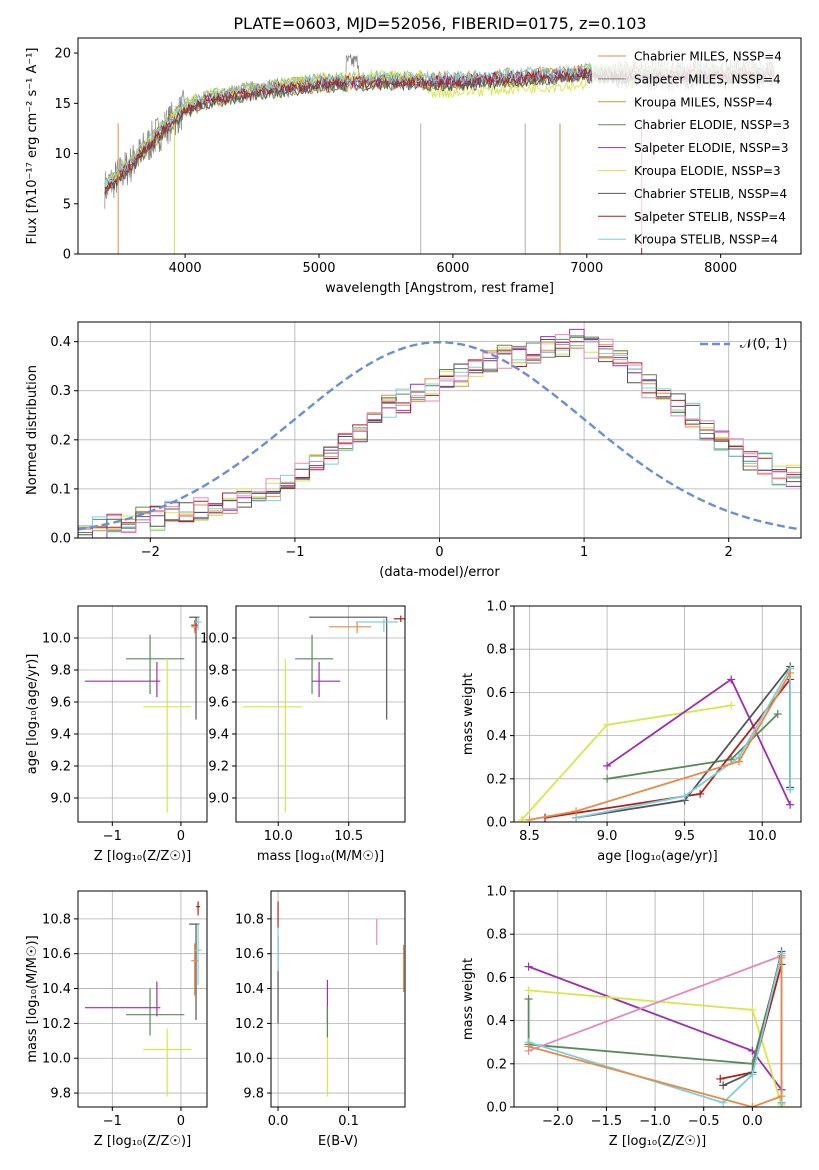 This screenshot has height=1170, width=819. What do you see at coordinates (706, 240) in the screenshot?
I see `legend-entry: Kroupa STELIB, NSSP=4` at bounding box center [706, 240].